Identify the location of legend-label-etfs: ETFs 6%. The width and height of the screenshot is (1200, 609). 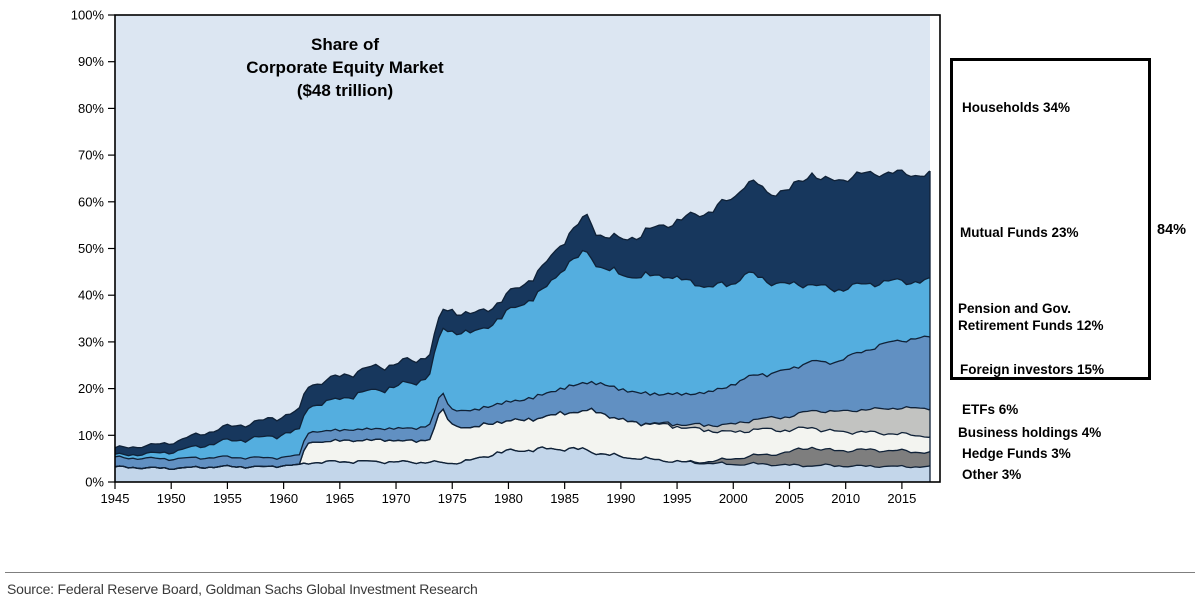
(990, 409).